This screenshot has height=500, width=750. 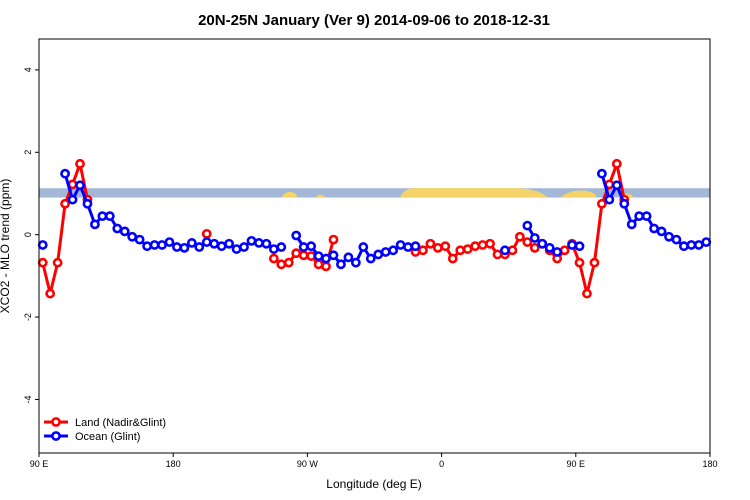 What do you see at coordinates (308, 464) in the screenshot?
I see `x-tick-label: 90 W` at bounding box center [308, 464].